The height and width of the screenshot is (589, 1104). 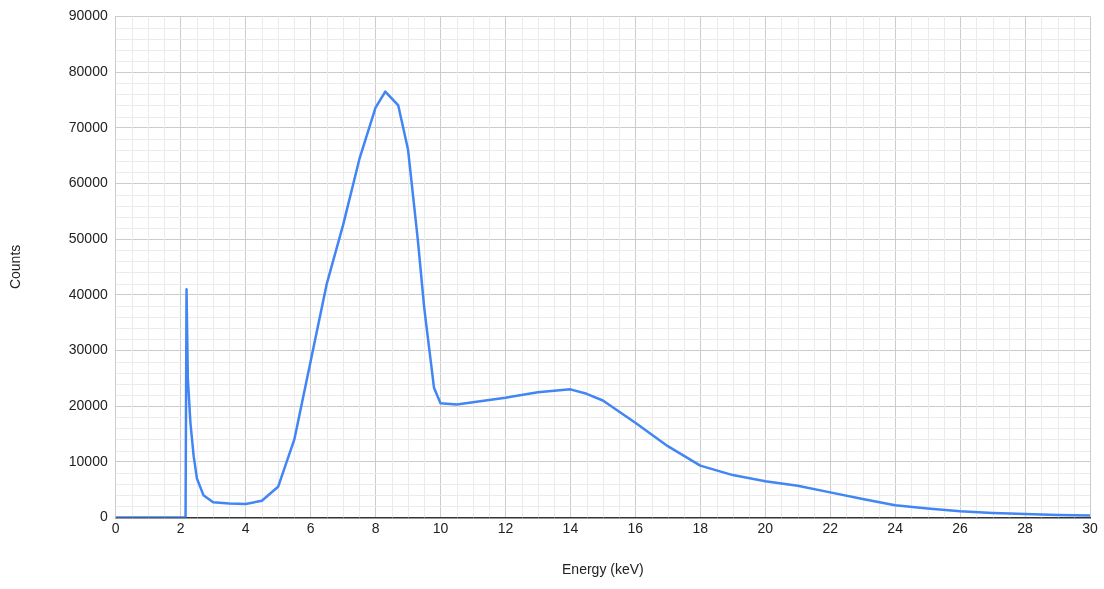 I want to click on x-tick-label: 24, so click(x=895, y=527).